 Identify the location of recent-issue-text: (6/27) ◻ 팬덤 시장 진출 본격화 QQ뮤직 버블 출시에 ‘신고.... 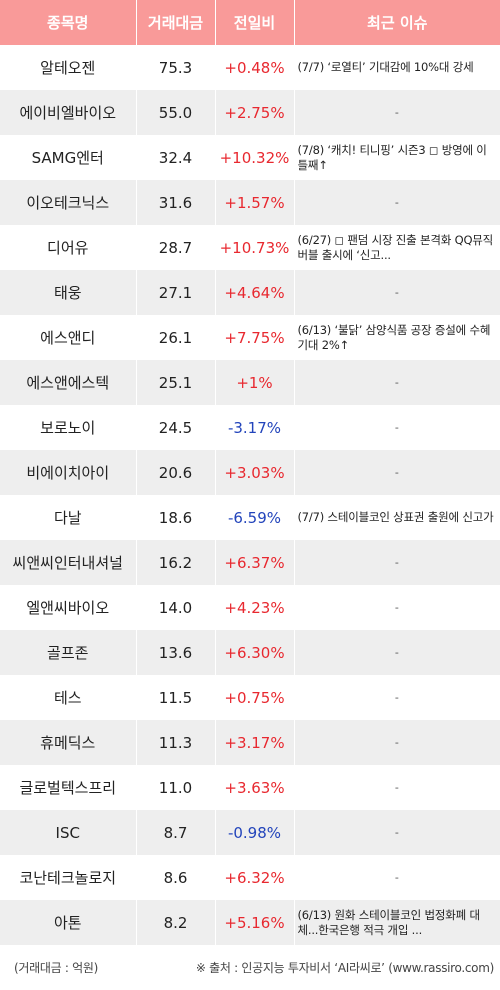
(395, 247).